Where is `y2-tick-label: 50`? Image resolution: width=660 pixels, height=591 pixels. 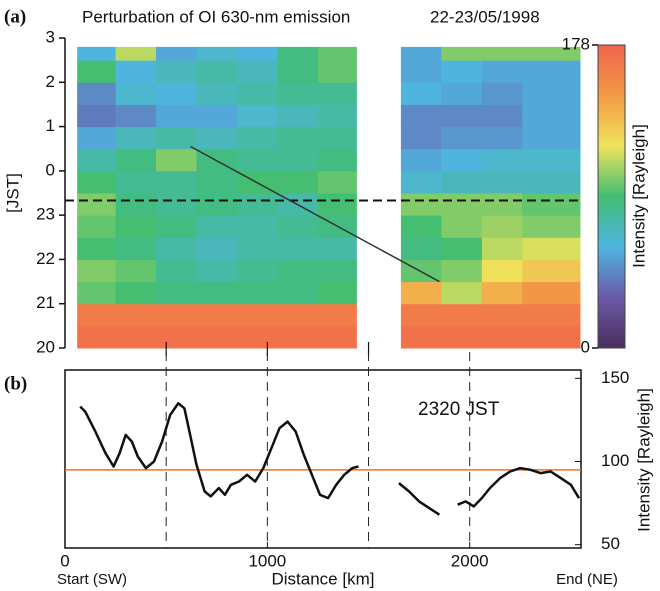 y2-tick-label: 50 is located at coordinates (610, 543).